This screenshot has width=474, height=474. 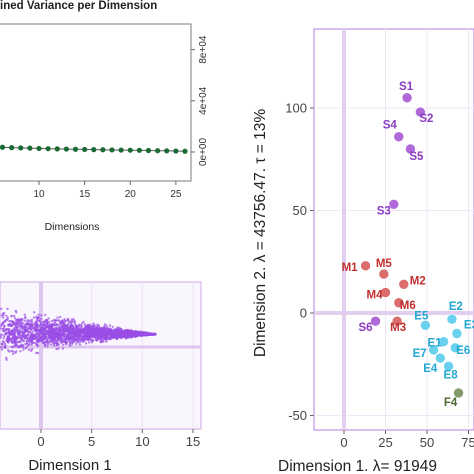 I want to click on biplot-point-label: E1, so click(x=435, y=344).